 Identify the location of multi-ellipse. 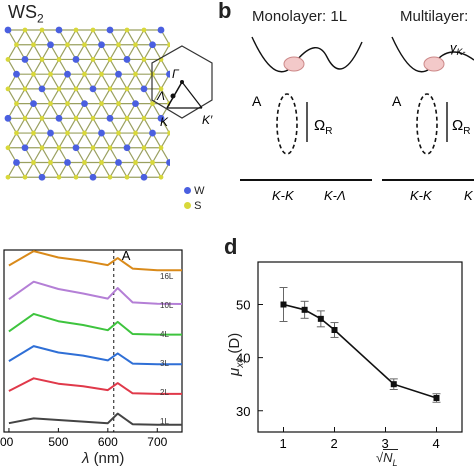
(427, 124).